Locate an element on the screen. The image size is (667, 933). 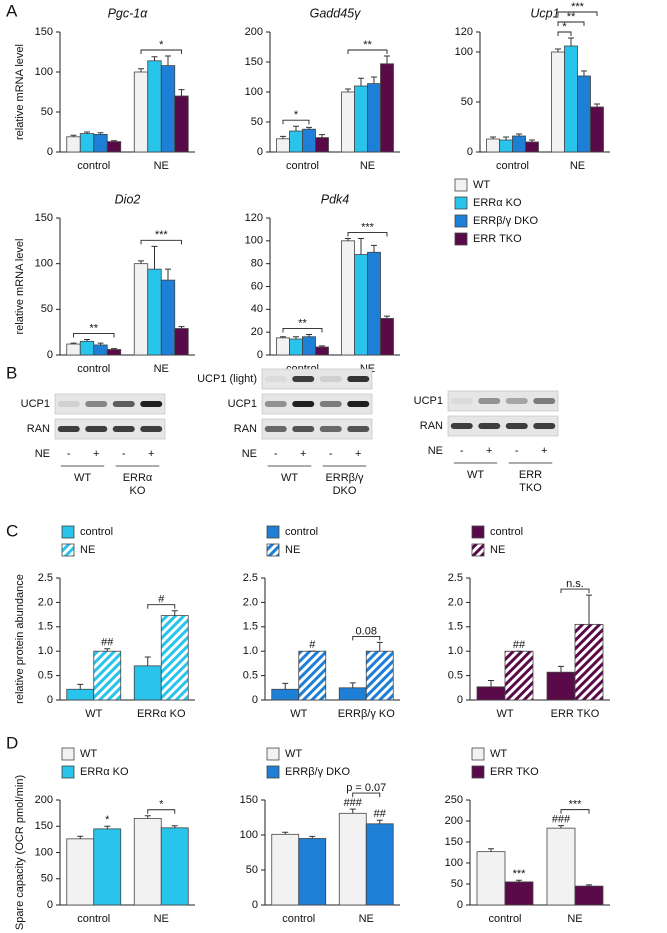
legend-label: ERRα KO is located at coordinates (497, 203).